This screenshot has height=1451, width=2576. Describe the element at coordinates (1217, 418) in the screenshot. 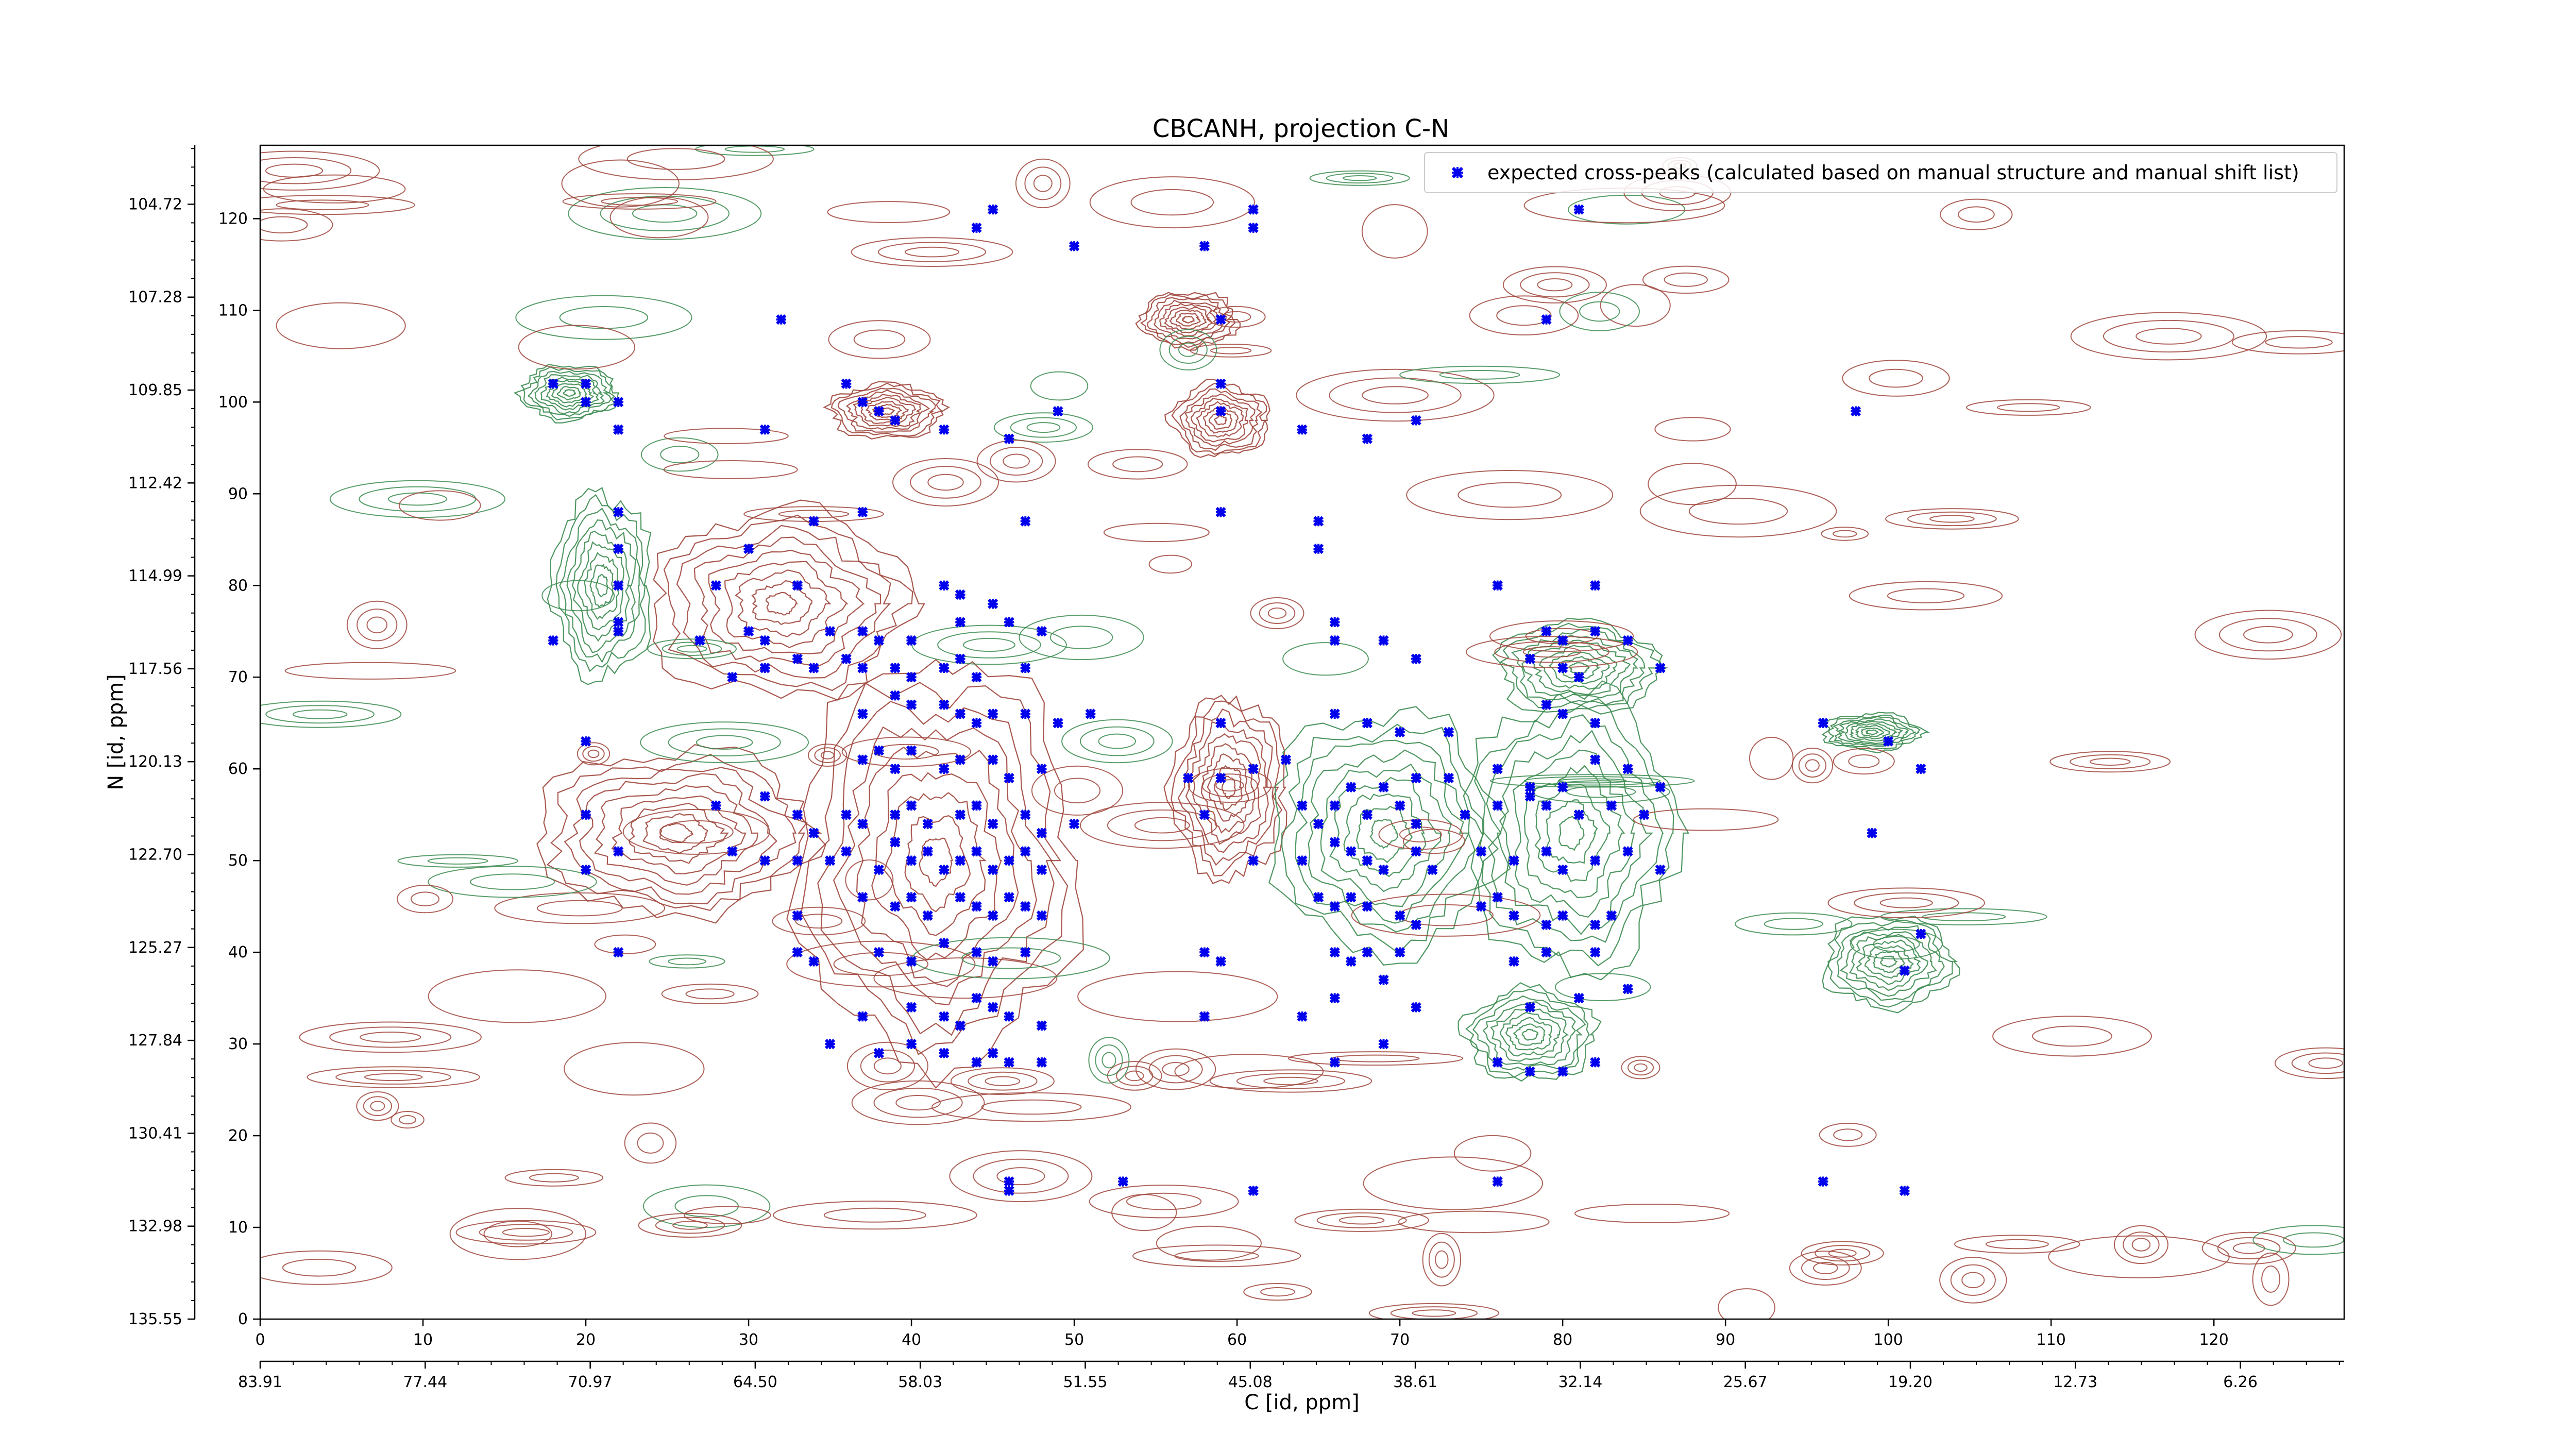

I see `contour-region` at that location.